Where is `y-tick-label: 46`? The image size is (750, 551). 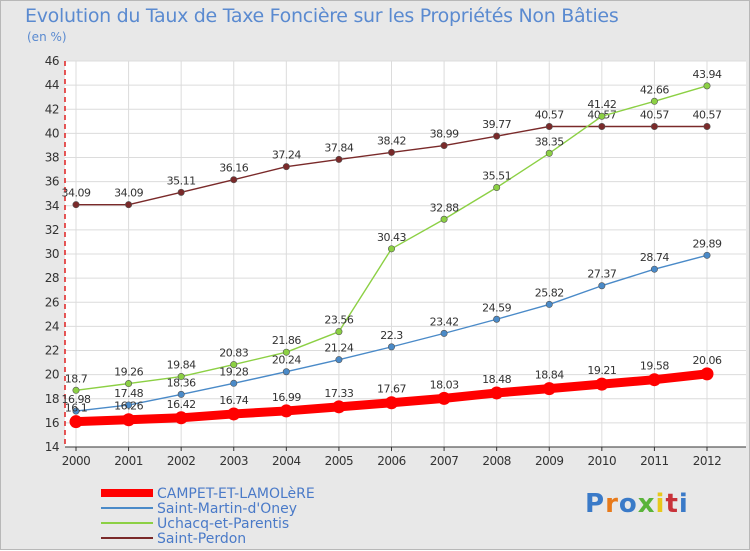
y-tick-label: 46 is located at coordinates (52, 61).